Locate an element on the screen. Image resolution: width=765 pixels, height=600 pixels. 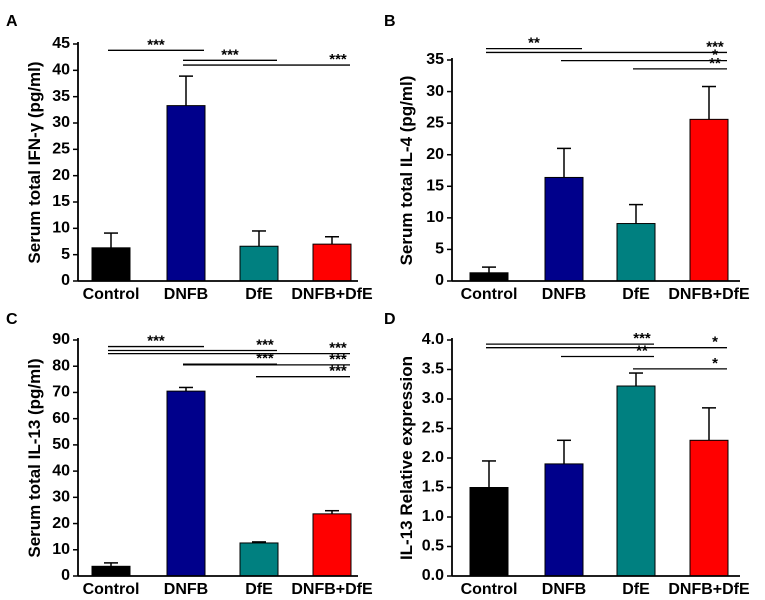
y-tick-label: 3.0 is located at coordinates (433, 398).